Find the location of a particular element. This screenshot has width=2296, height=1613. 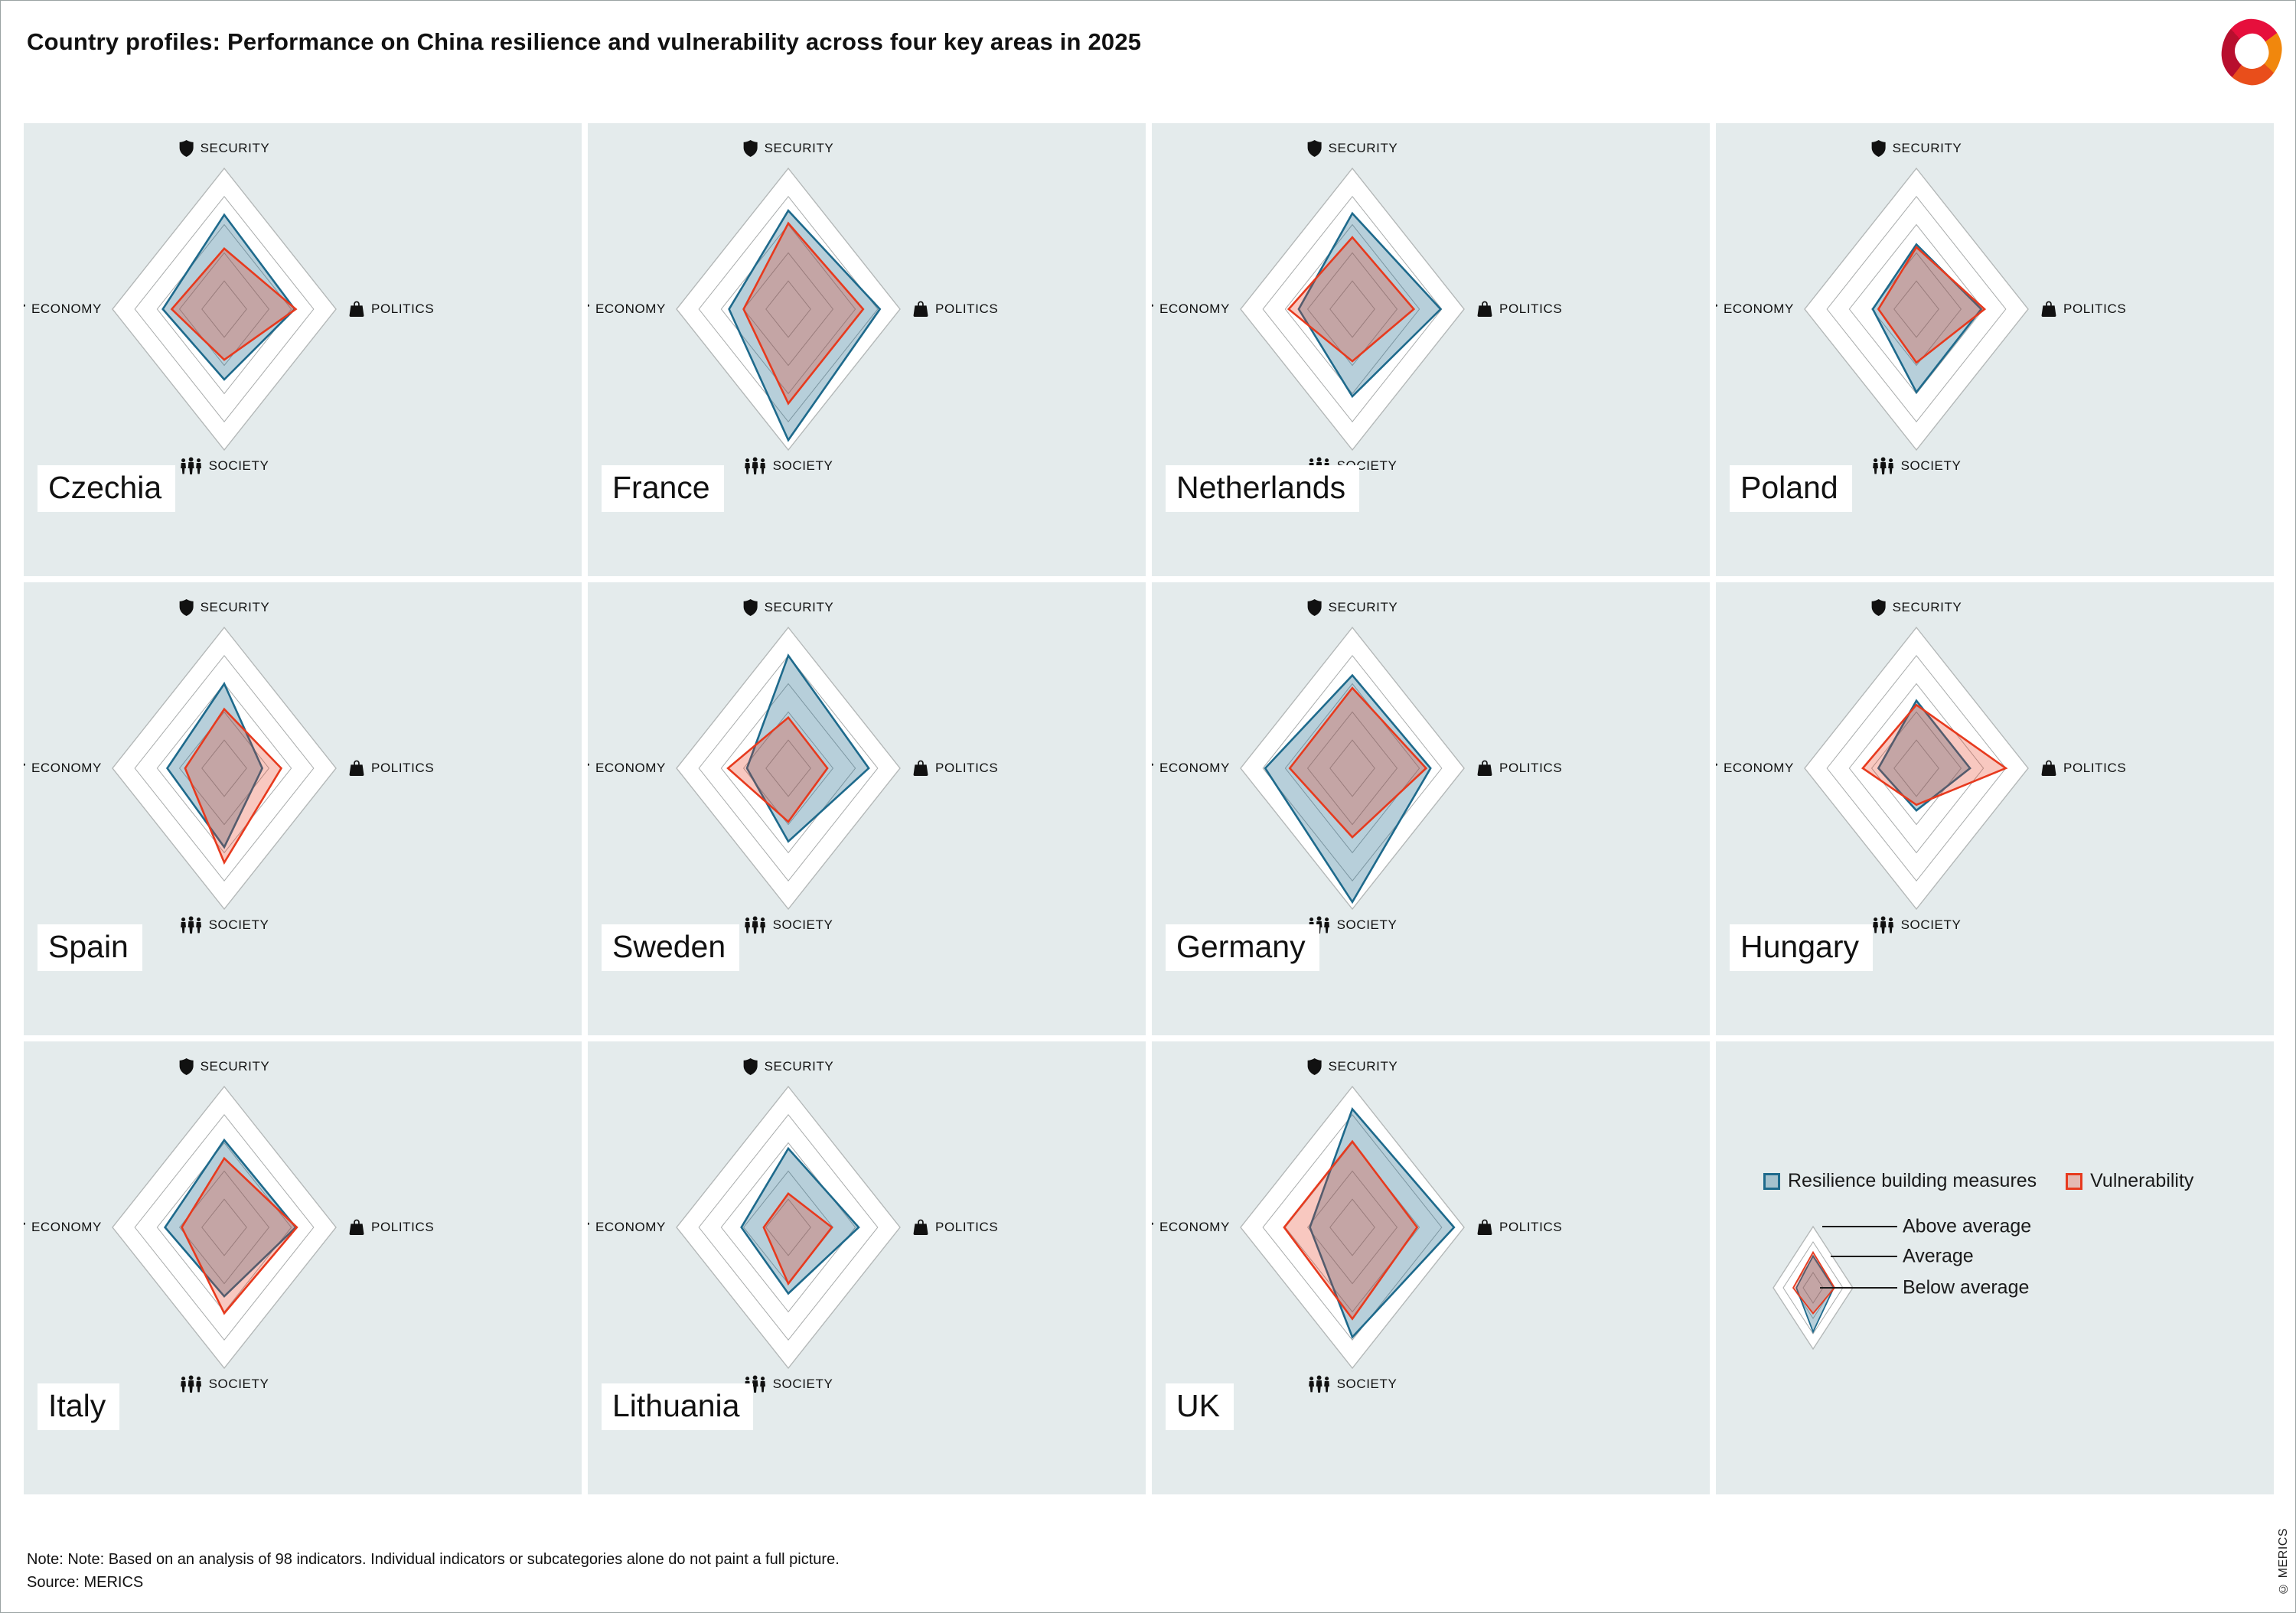

country-label: Netherlands is located at coordinates (1263, 488).